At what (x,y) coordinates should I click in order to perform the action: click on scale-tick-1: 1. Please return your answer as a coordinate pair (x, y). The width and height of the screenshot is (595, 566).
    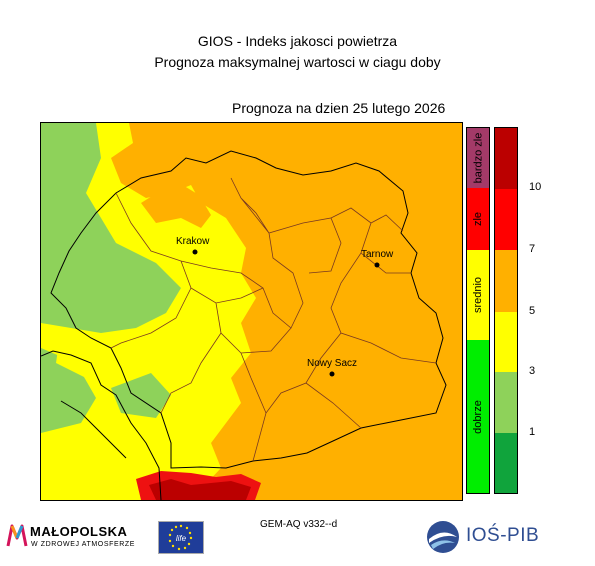
    Looking at the image, I should click on (532, 432).